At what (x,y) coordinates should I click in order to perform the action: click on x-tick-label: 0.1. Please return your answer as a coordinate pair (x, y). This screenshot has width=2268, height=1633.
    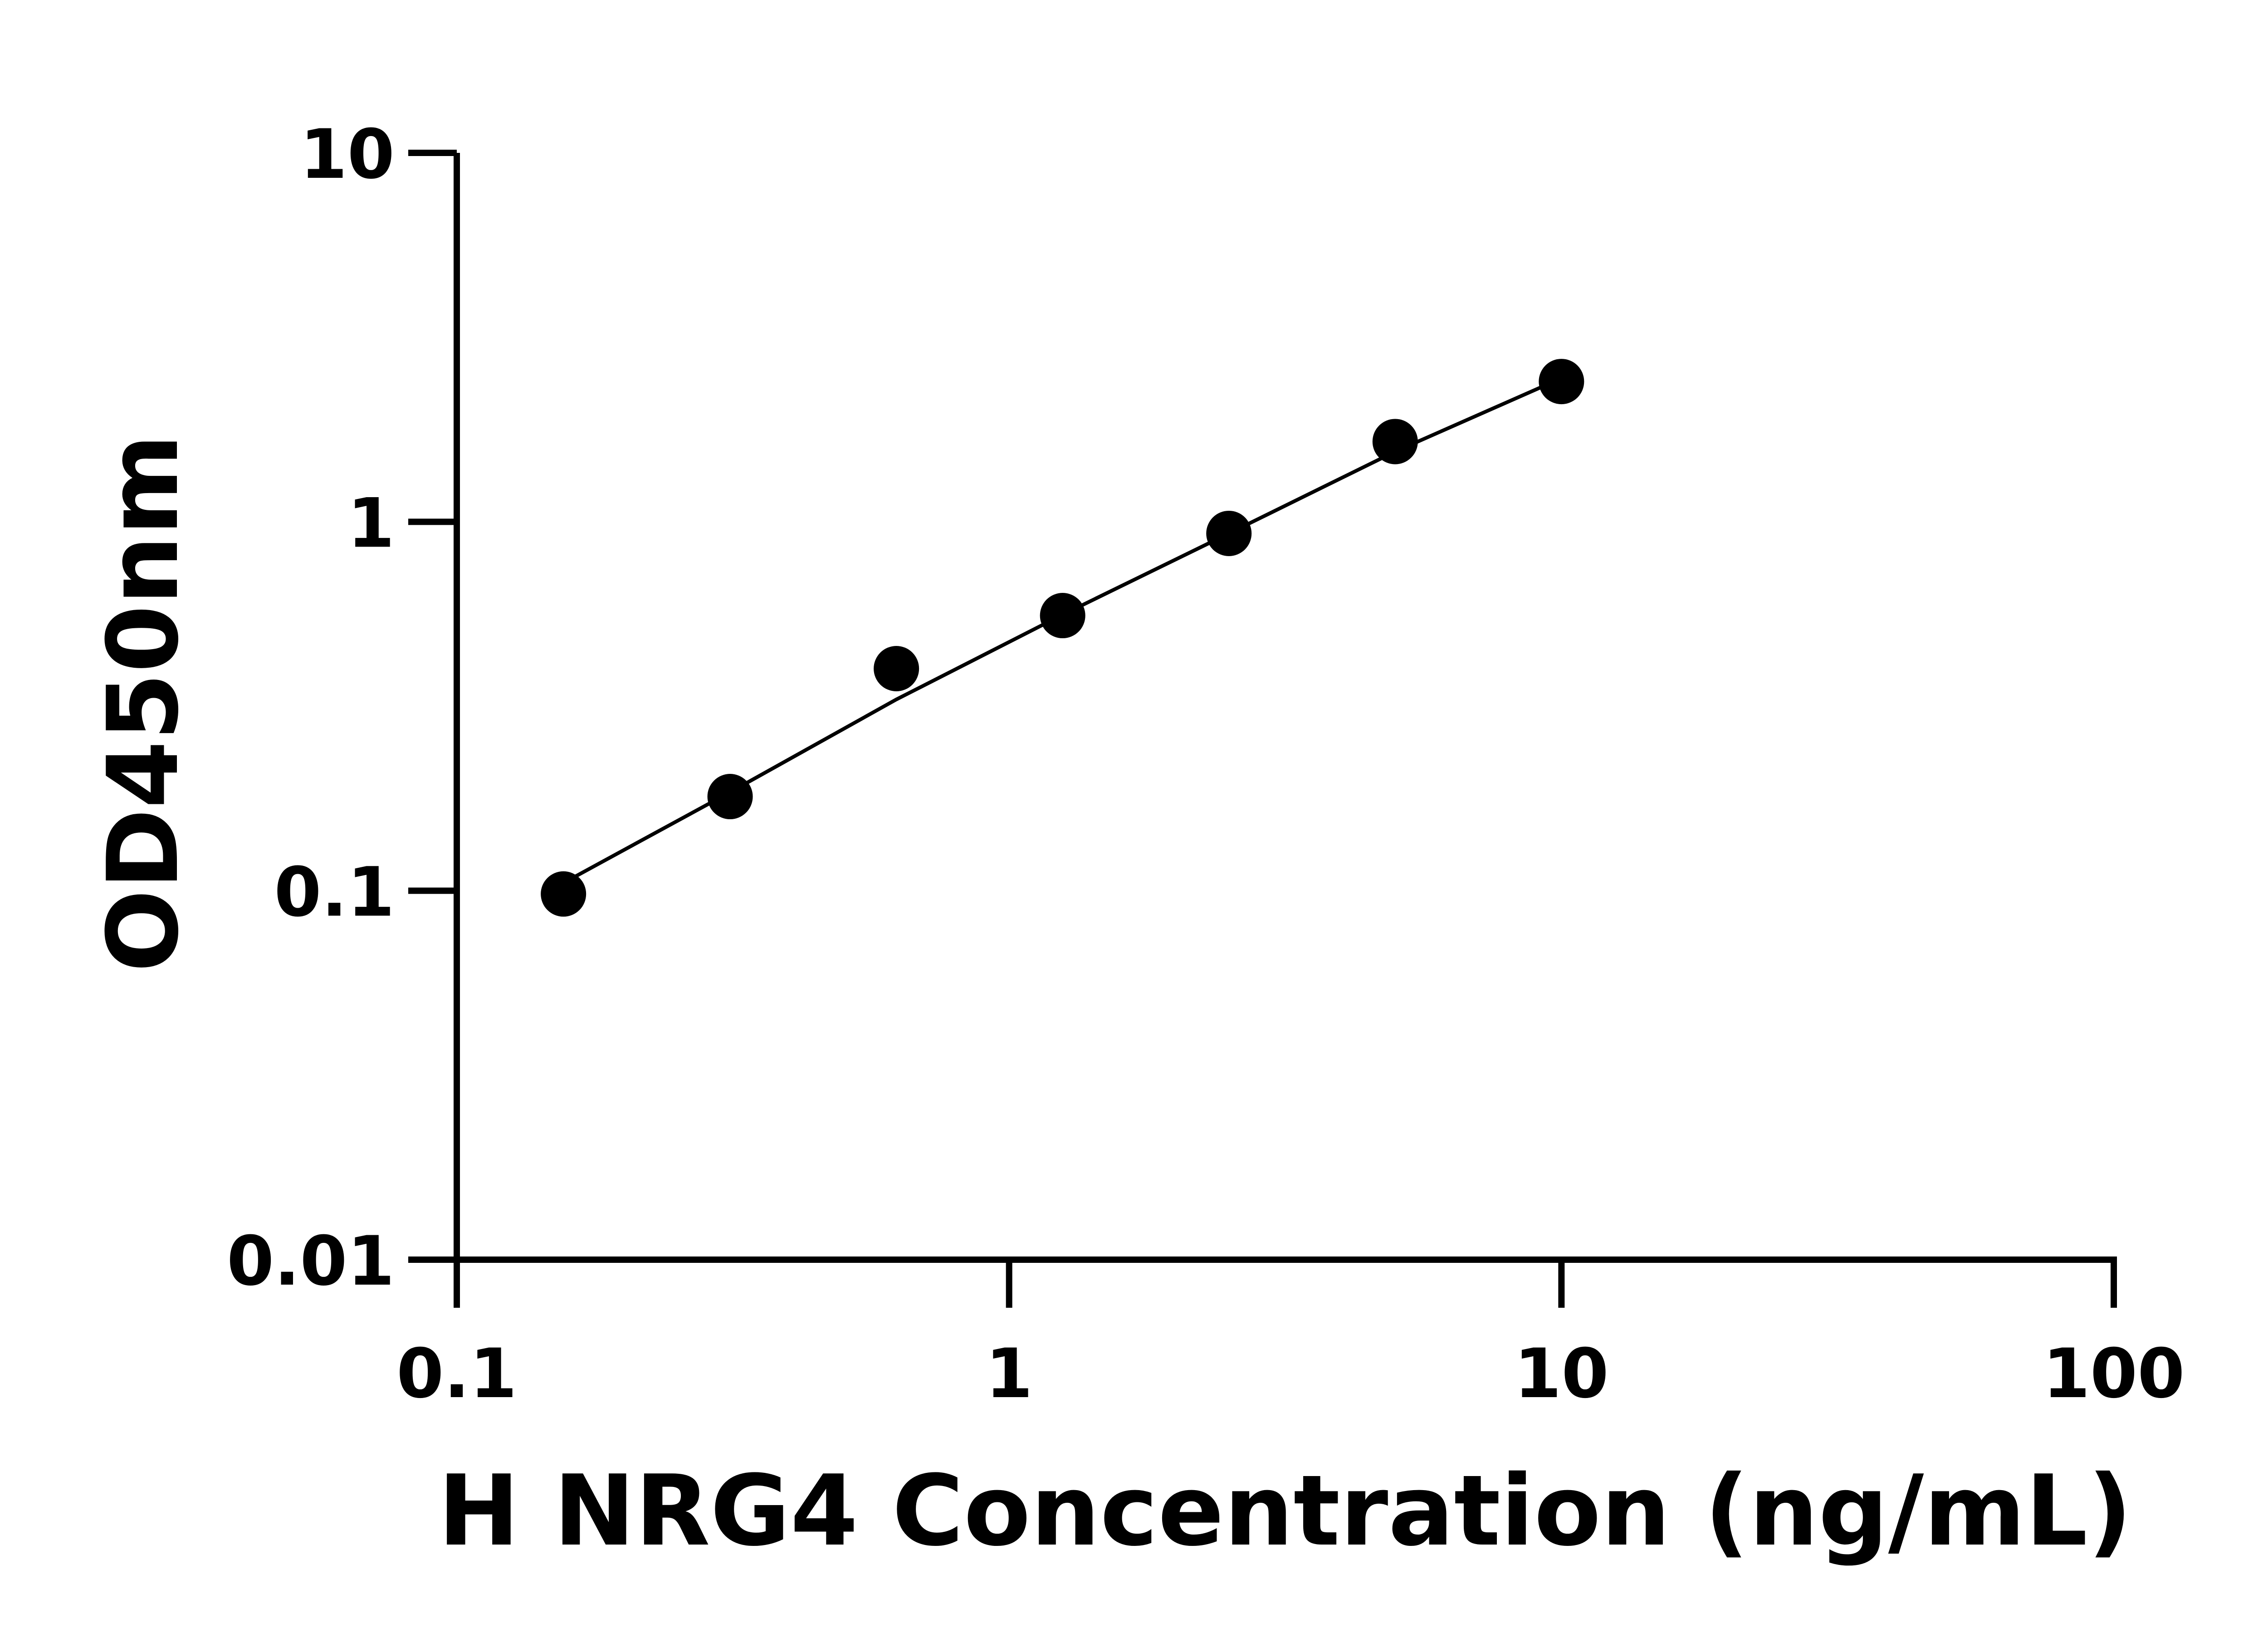
    Looking at the image, I should click on (457, 1374).